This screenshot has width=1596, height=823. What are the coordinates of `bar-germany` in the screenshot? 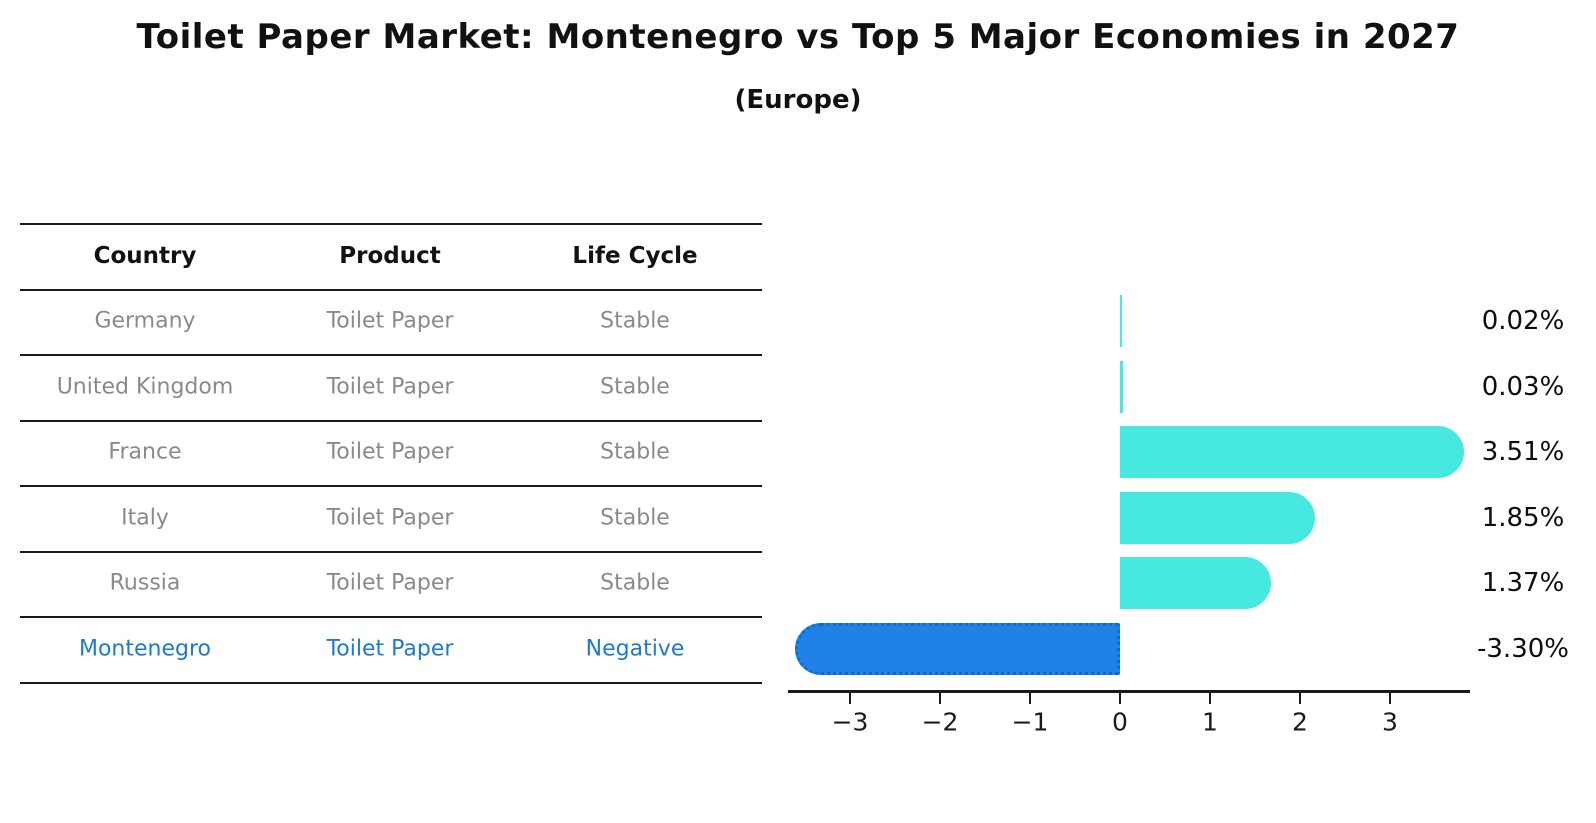 It's located at (1121, 321).